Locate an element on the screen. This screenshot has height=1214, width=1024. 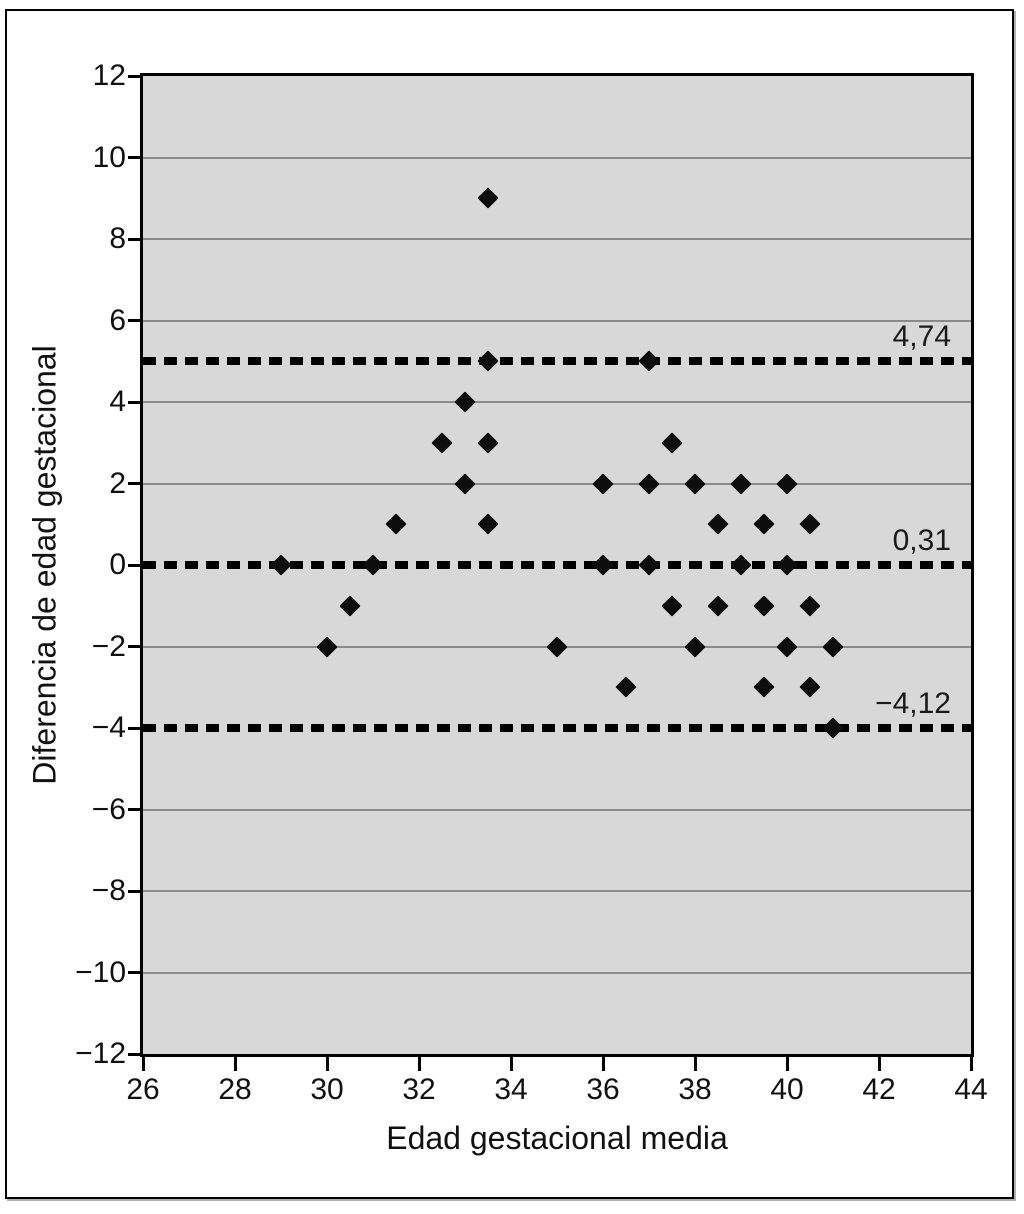
x-tick-label: 44 is located at coordinates (971, 1089).